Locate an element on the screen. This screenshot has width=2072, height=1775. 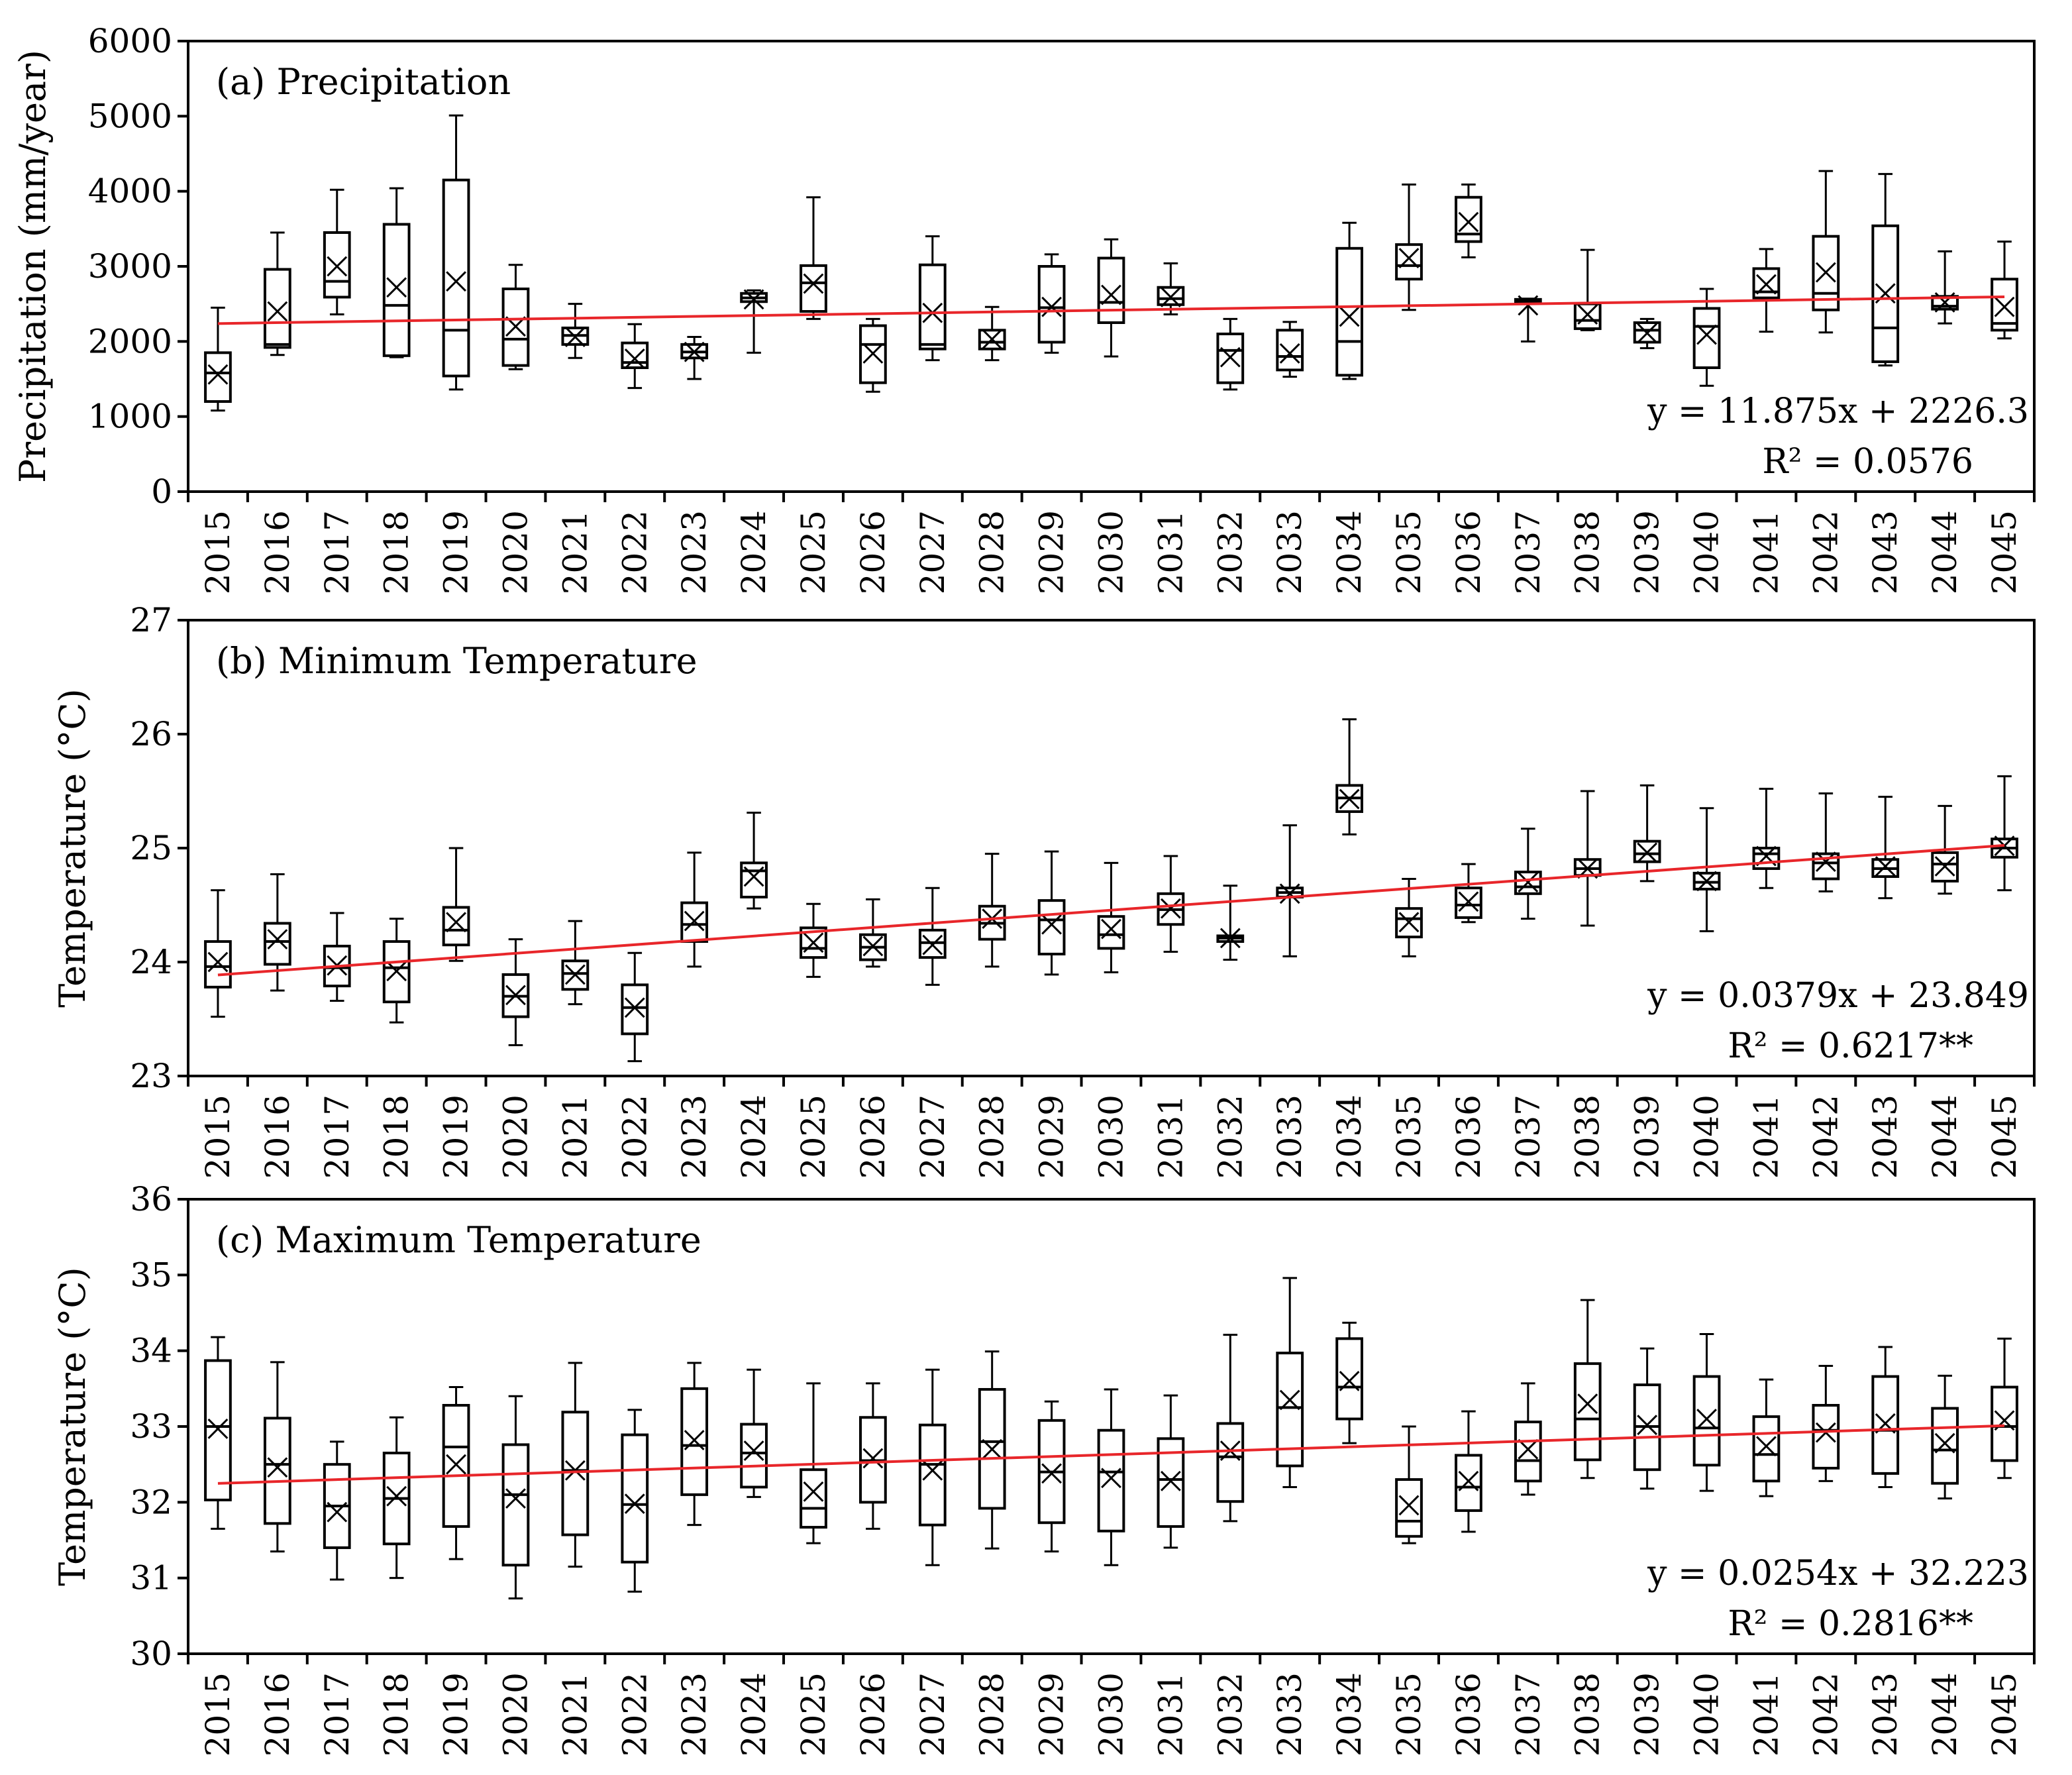
min-temperature-box-2040 is located at coordinates (1706, 870).